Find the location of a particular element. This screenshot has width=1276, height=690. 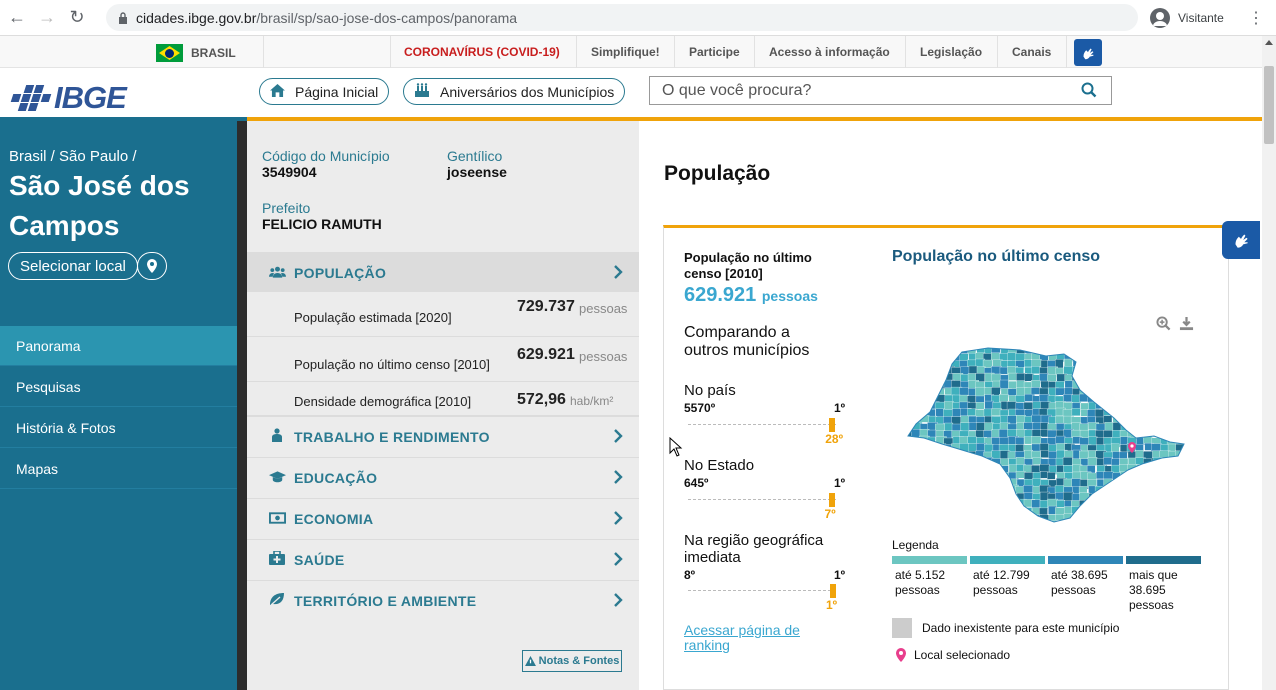

sidebar-item-mapas: Mapas is located at coordinates (118, 469).